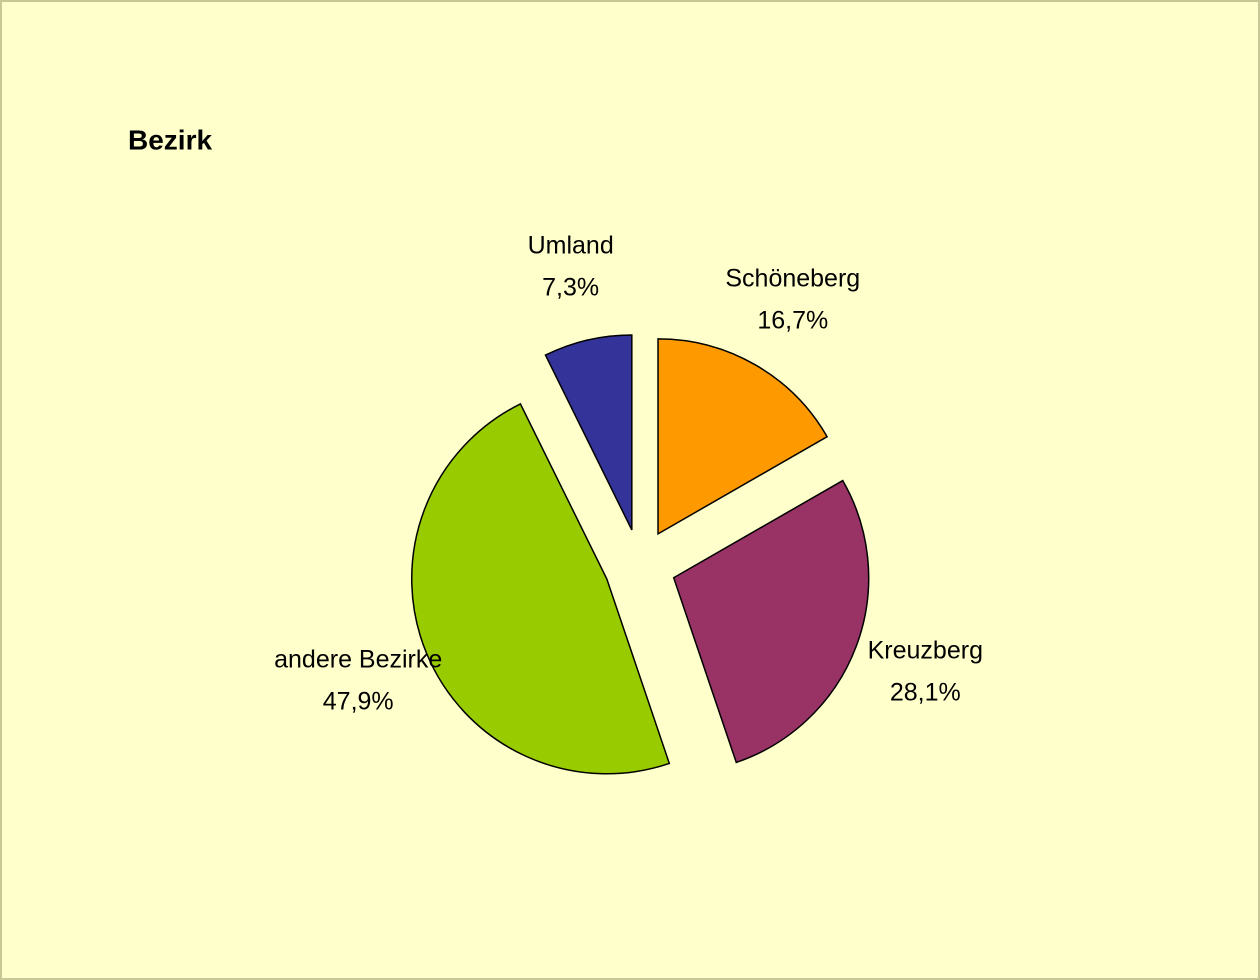 The height and width of the screenshot is (980, 1260). I want to click on slice-value-label: 28,1%, so click(925, 692).